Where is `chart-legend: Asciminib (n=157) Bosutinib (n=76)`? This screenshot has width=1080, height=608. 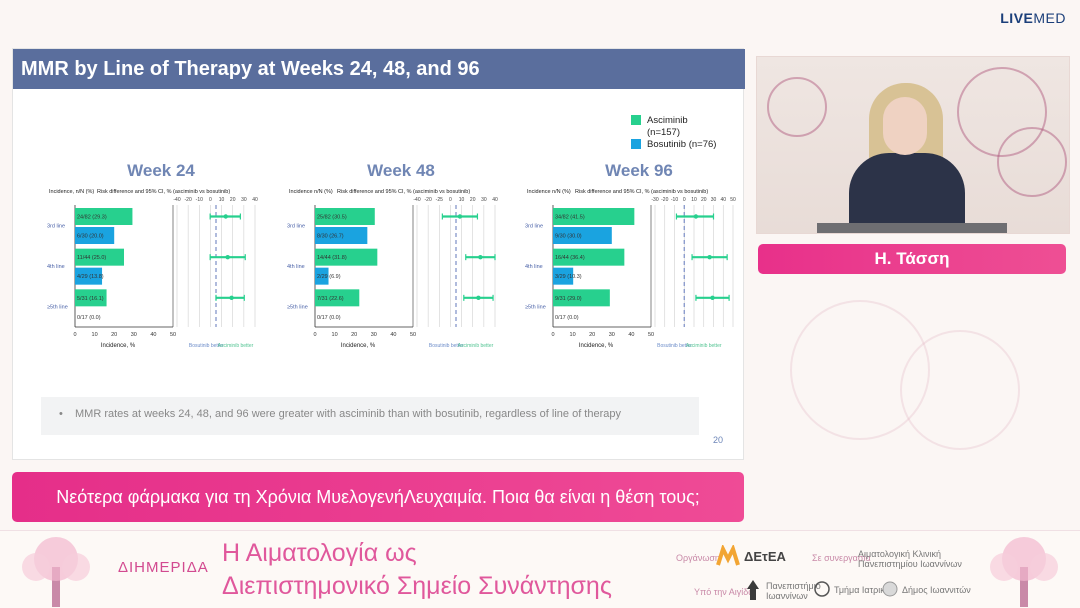 chart-legend: Asciminib (n=157) Bosutinib (n=76) is located at coordinates (673, 133).